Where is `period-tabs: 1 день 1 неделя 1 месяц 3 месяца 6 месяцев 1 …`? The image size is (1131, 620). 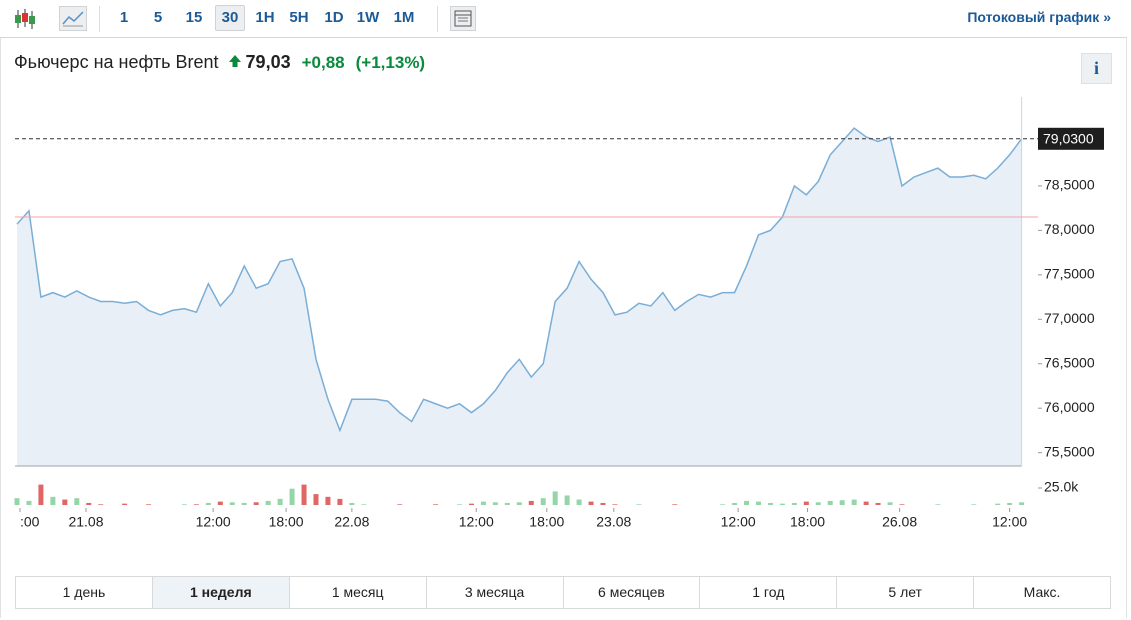
period-tabs: 1 день 1 неделя 1 месяц 3 месяца 6 месяцев 1 … is located at coordinates (563, 592).